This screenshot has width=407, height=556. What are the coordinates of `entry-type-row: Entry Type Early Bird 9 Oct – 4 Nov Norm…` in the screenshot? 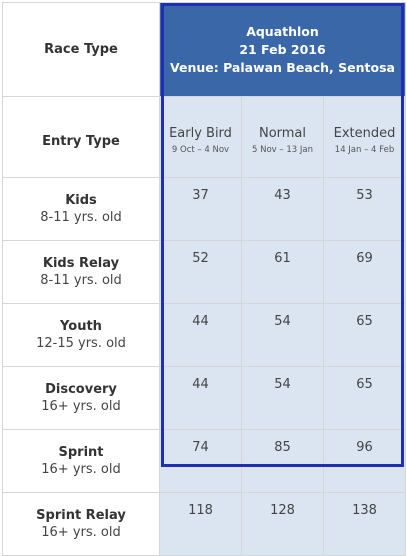 It's located at (204, 137).